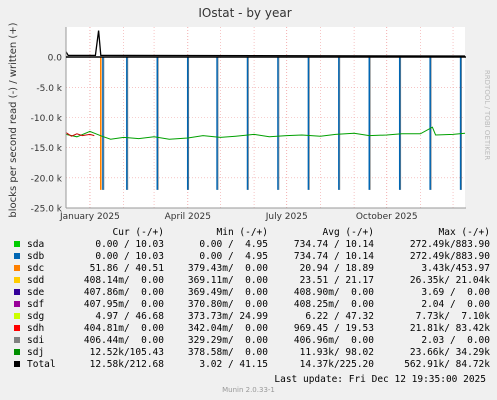  I want to click on legend-cur: 408.14m/ 0.00, so click(123, 280).